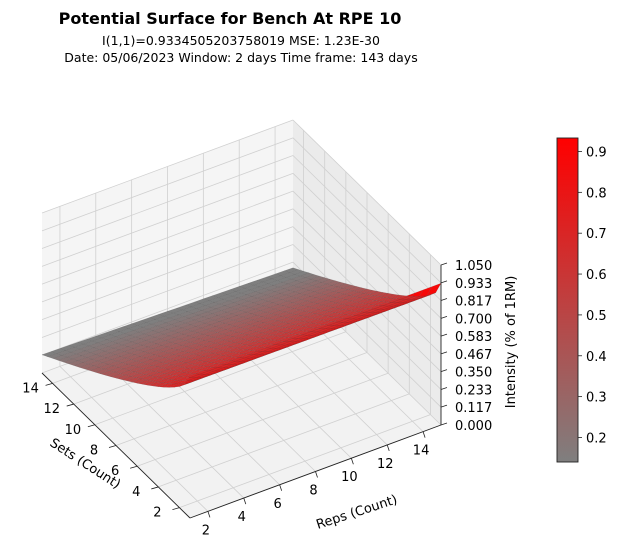 This screenshot has height=555, width=618. What do you see at coordinates (206, 530) in the screenshot?
I see `y-tick-label: 2` at bounding box center [206, 530].